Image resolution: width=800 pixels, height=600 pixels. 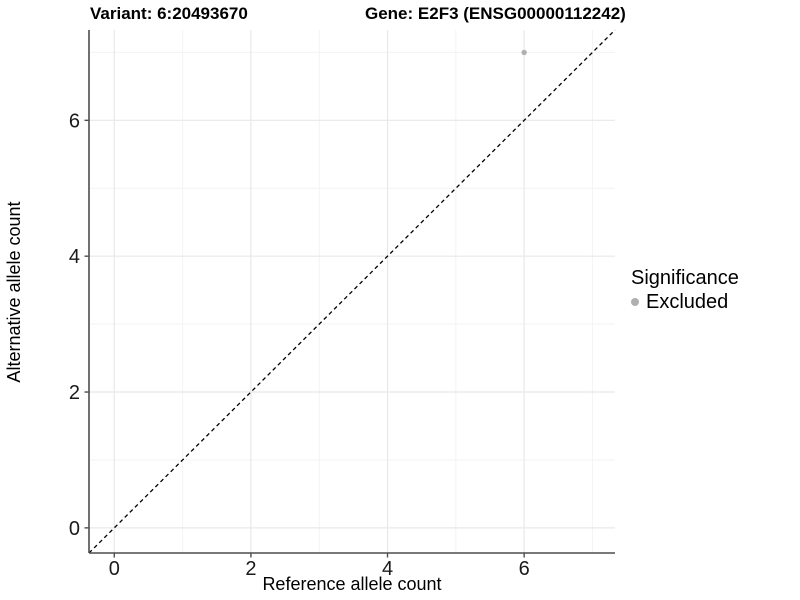 What do you see at coordinates (495, 13) in the screenshot?
I see `gene-title: Gene: E2F3 (ENSG00000112242)` at bounding box center [495, 13].